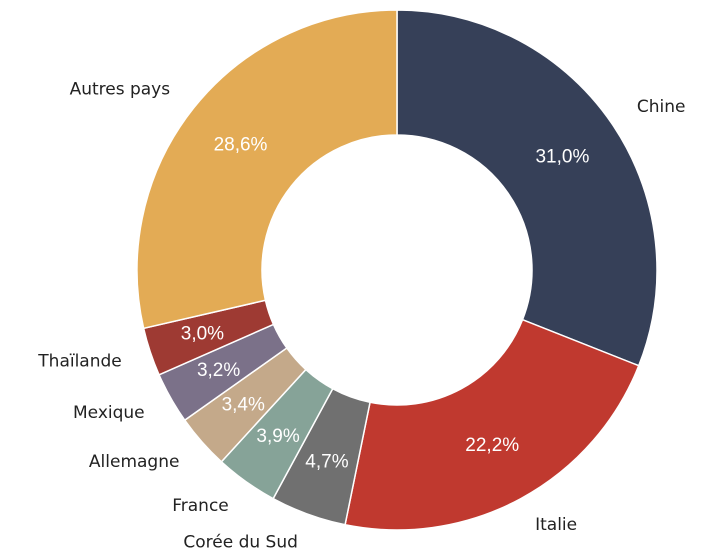 The width and height of the screenshot is (704, 560). Describe the element at coordinates (79, 361) in the screenshot. I see `category-label: Thaïlande` at that location.